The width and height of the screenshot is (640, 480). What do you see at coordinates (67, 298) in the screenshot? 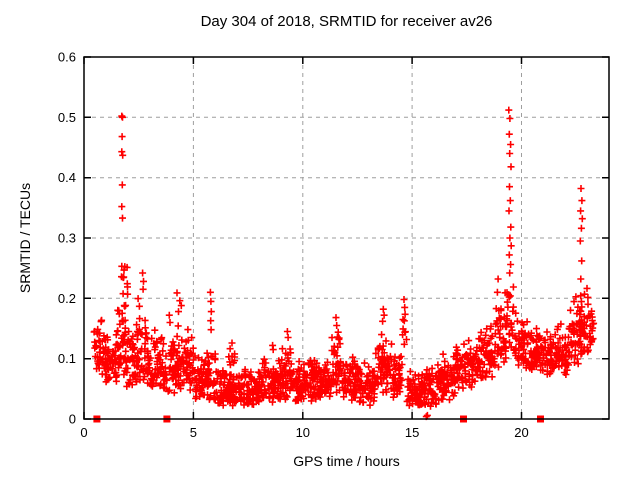
I see `y-tick-label: 0.2` at bounding box center [67, 298].